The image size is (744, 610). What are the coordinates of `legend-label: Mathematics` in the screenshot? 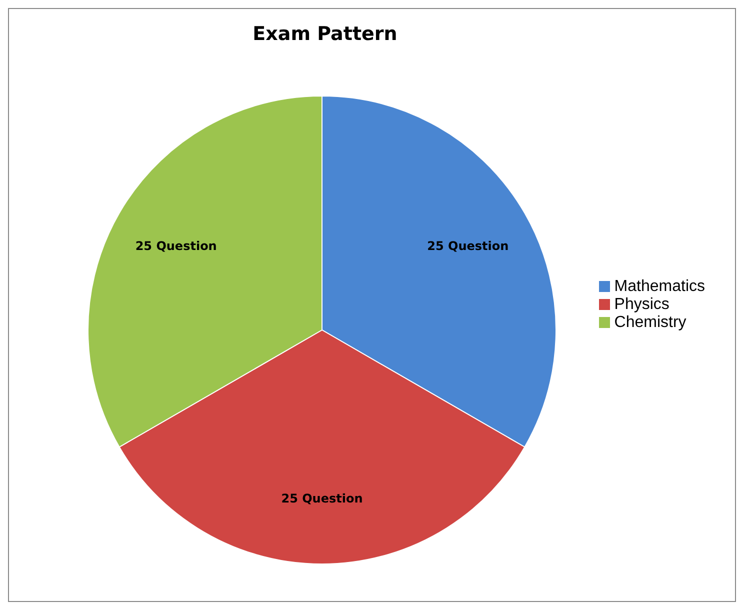 It's located at (659, 286).